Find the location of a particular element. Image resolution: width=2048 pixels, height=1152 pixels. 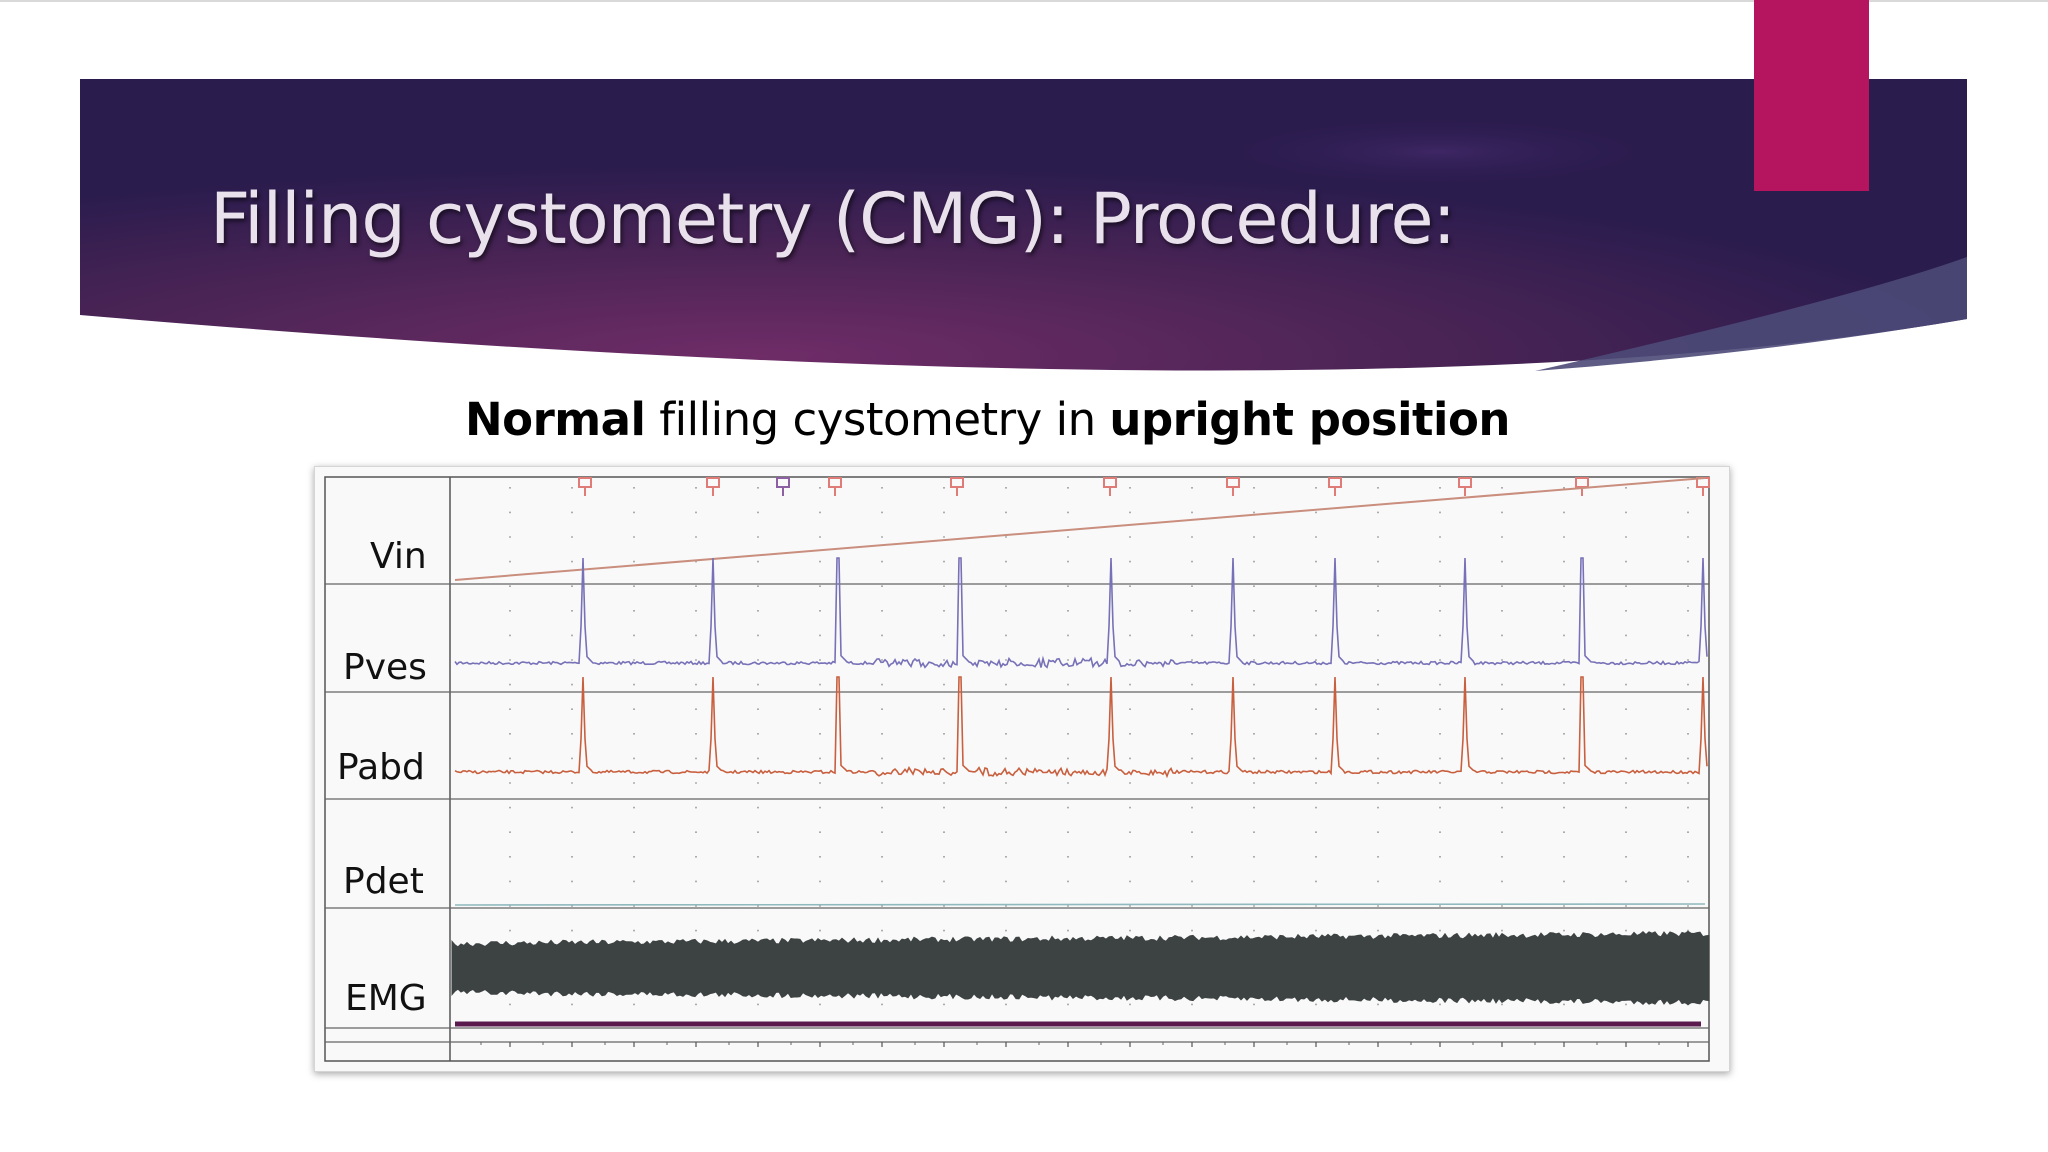

emg-trace is located at coordinates (1080, 968).